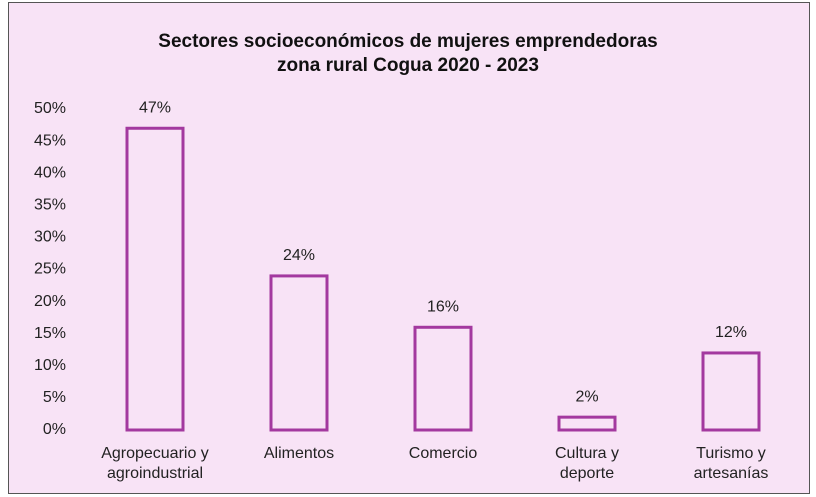  Describe the element at coordinates (299, 255) in the screenshot. I see `data-label: 24%` at that location.